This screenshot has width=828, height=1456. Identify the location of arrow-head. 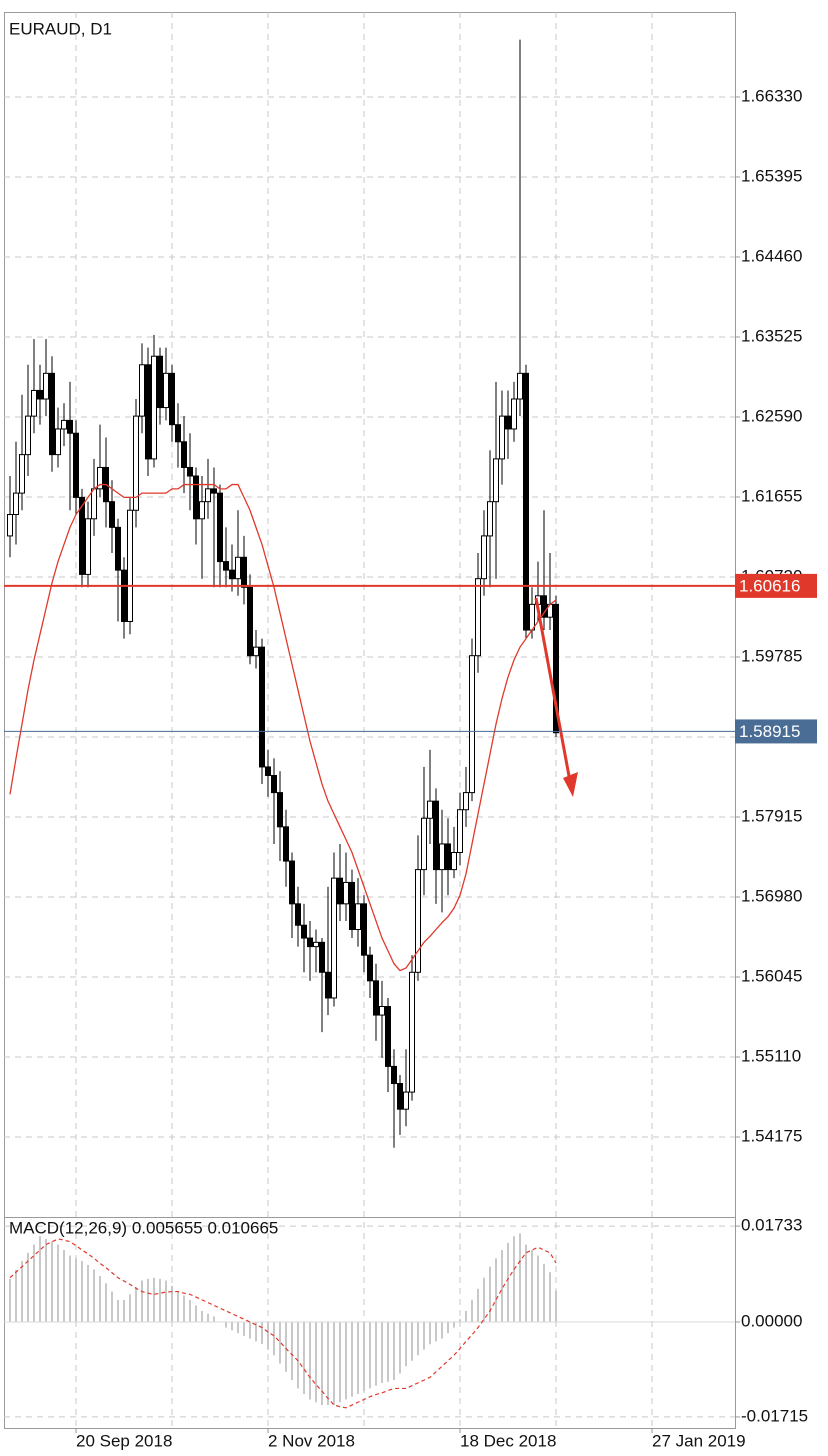
(570, 784).